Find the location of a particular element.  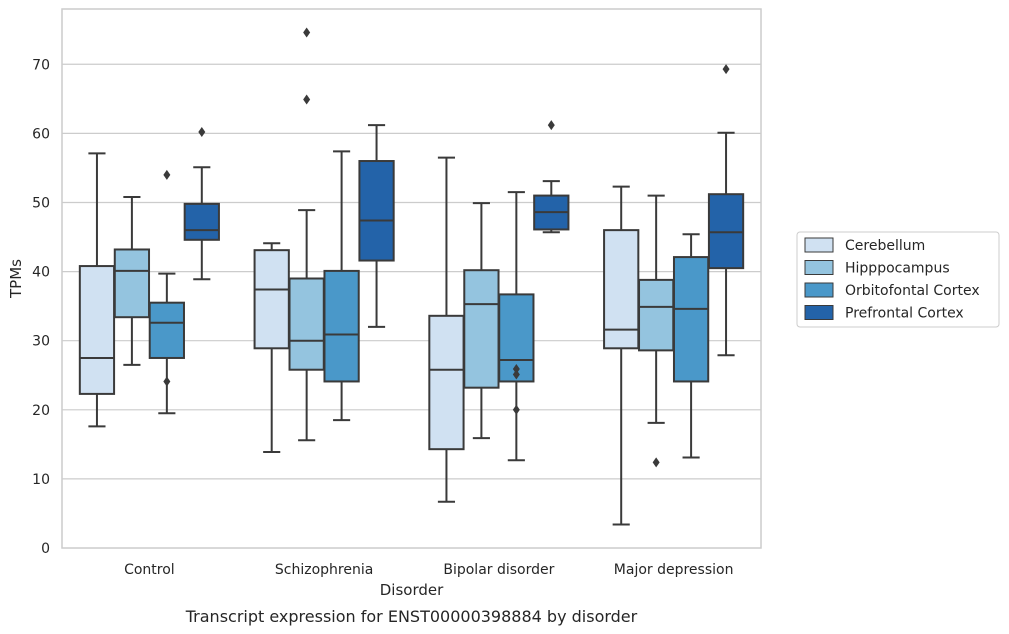

legend-frame is located at coordinates (898, 279).